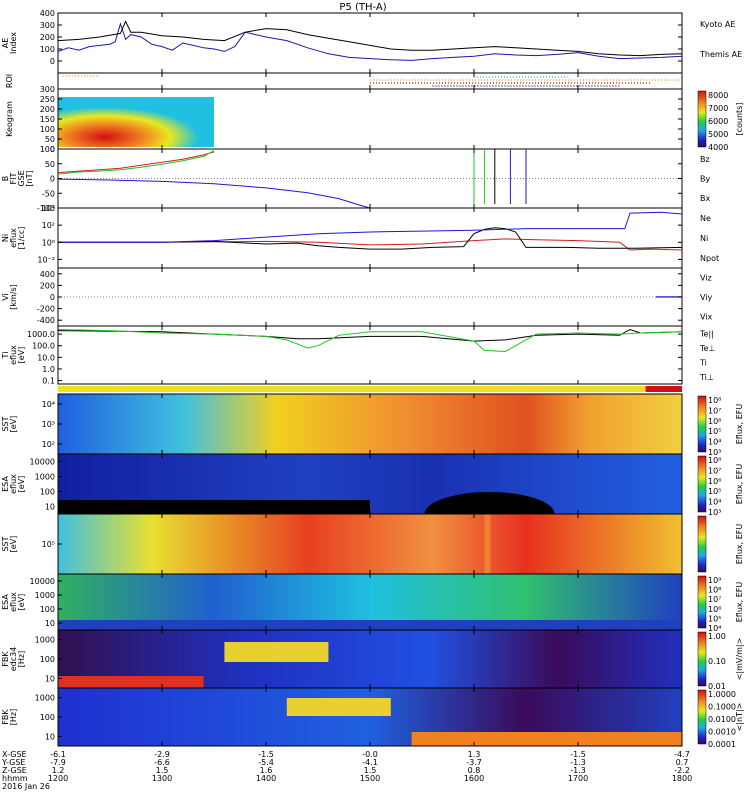 The height and width of the screenshot is (800, 750). What do you see at coordinates (370, 341) in the screenshot?
I see `temp-series-ti` at bounding box center [370, 341].